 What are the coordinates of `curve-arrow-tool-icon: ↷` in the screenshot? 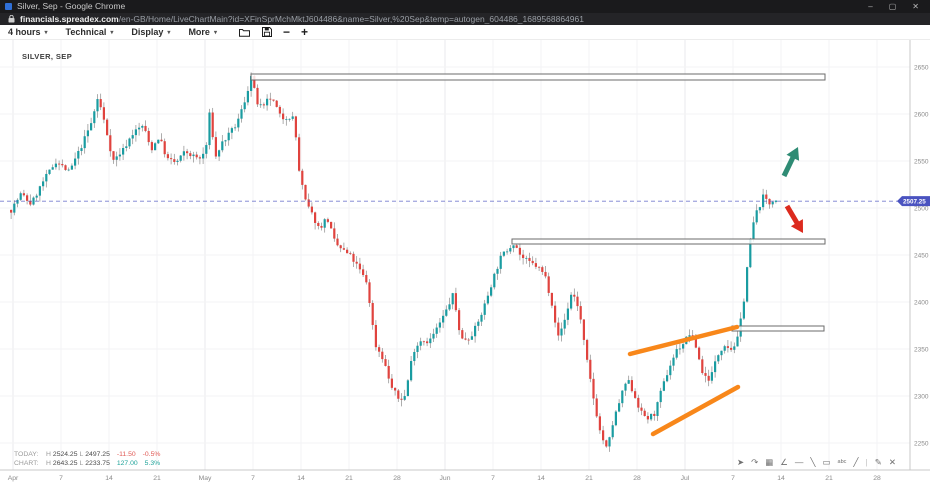 It's located at (755, 462).